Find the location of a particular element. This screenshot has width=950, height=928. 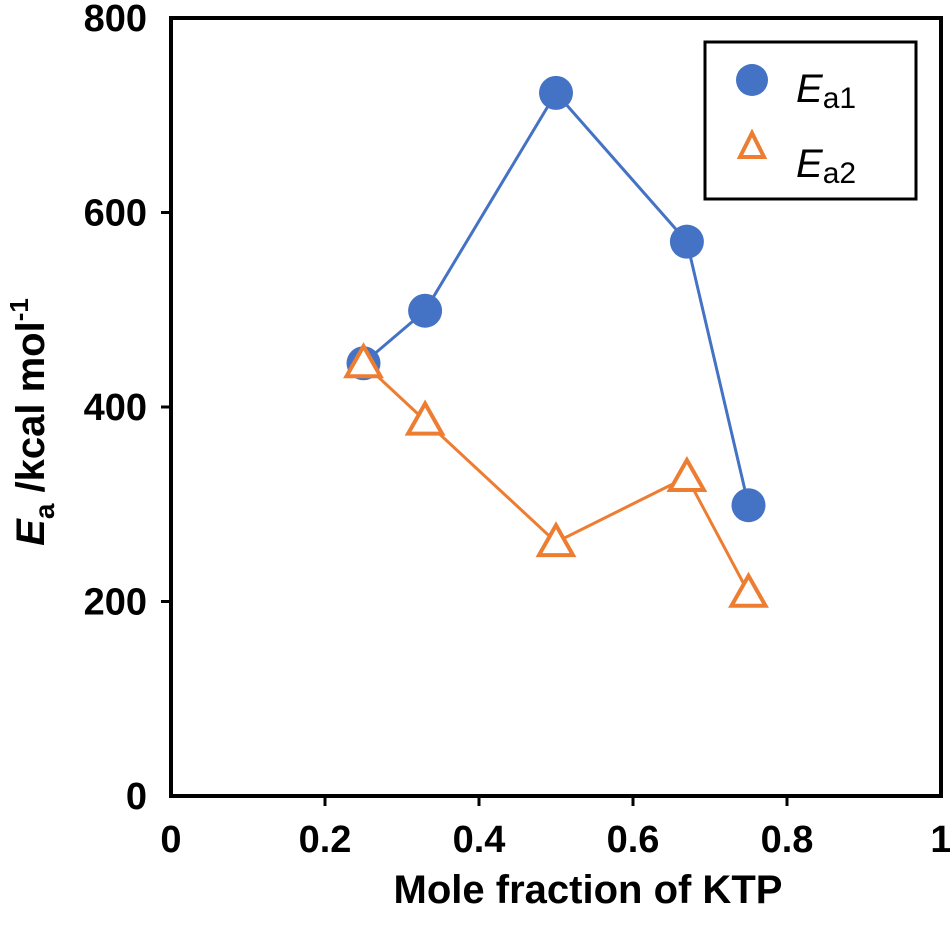

x-tick-label: 0.2 is located at coordinates (325, 840).